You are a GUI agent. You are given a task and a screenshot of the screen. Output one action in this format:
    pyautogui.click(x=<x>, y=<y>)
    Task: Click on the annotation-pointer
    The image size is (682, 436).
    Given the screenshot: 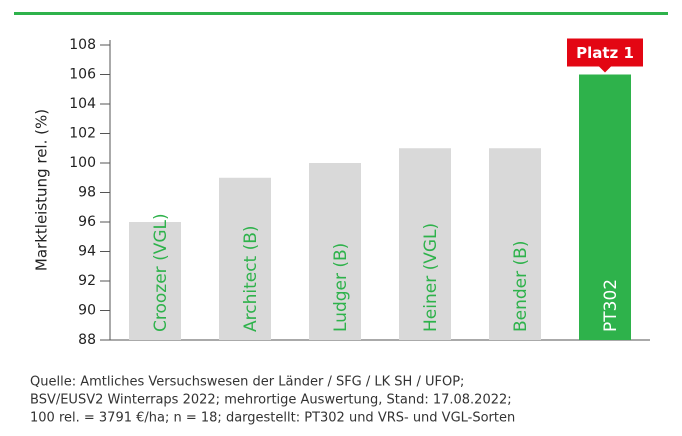 What is the action you would take?
    pyautogui.click(x=605, y=69)
    